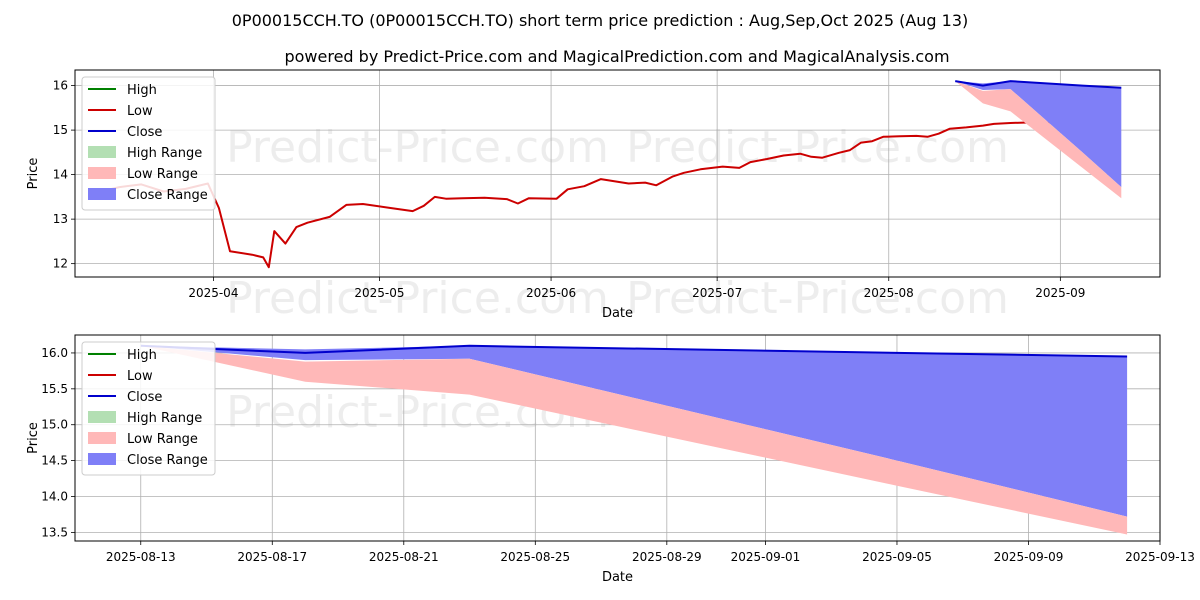 The image size is (1200, 600). What do you see at coordinates (60, 264) in the screenshot?
I see `y-tick-label: 12` at bounding box center [60, 264].